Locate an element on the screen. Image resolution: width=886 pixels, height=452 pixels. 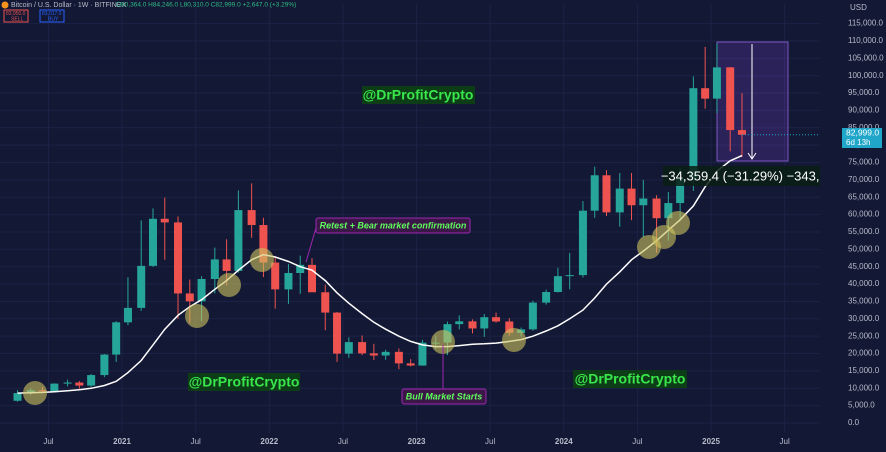
y-tick-label: 5,000.0 is located at coordinates (861, 405).